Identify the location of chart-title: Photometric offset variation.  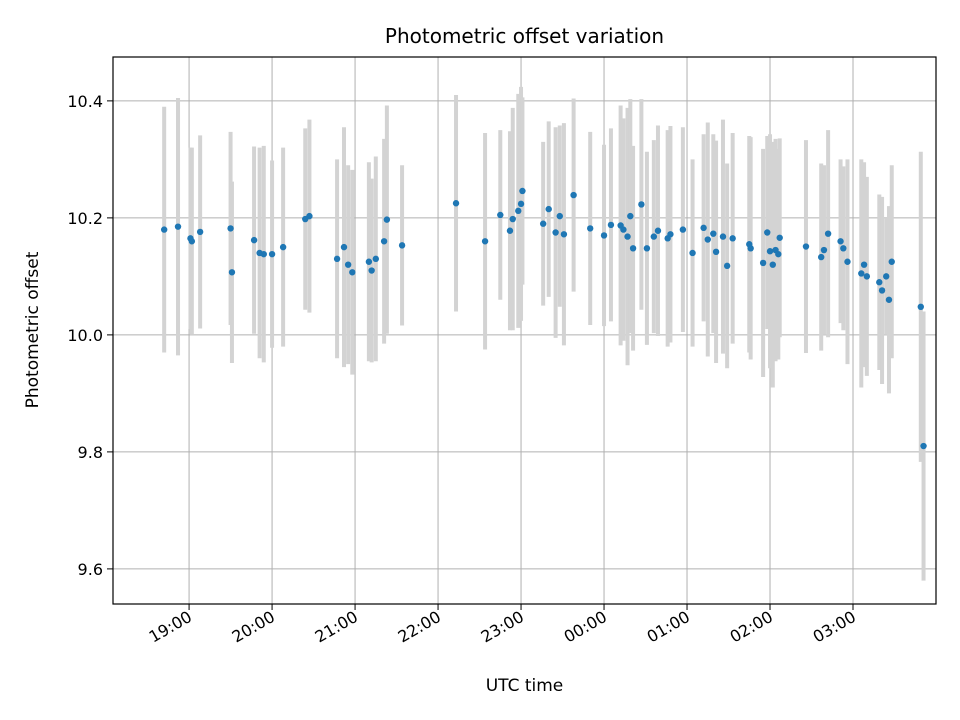
(524, 36).